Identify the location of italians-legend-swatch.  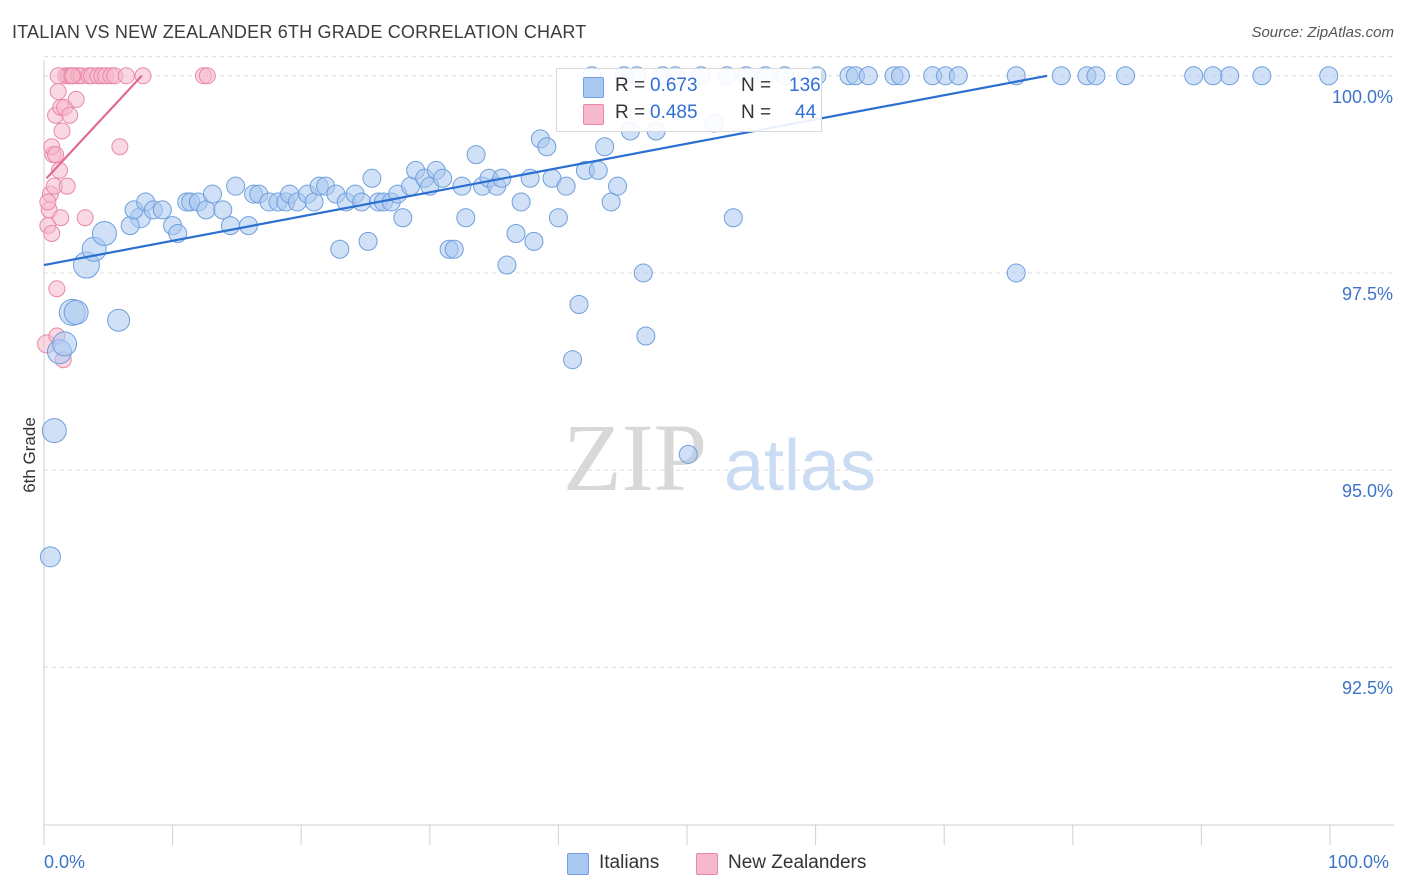
(578, 864).